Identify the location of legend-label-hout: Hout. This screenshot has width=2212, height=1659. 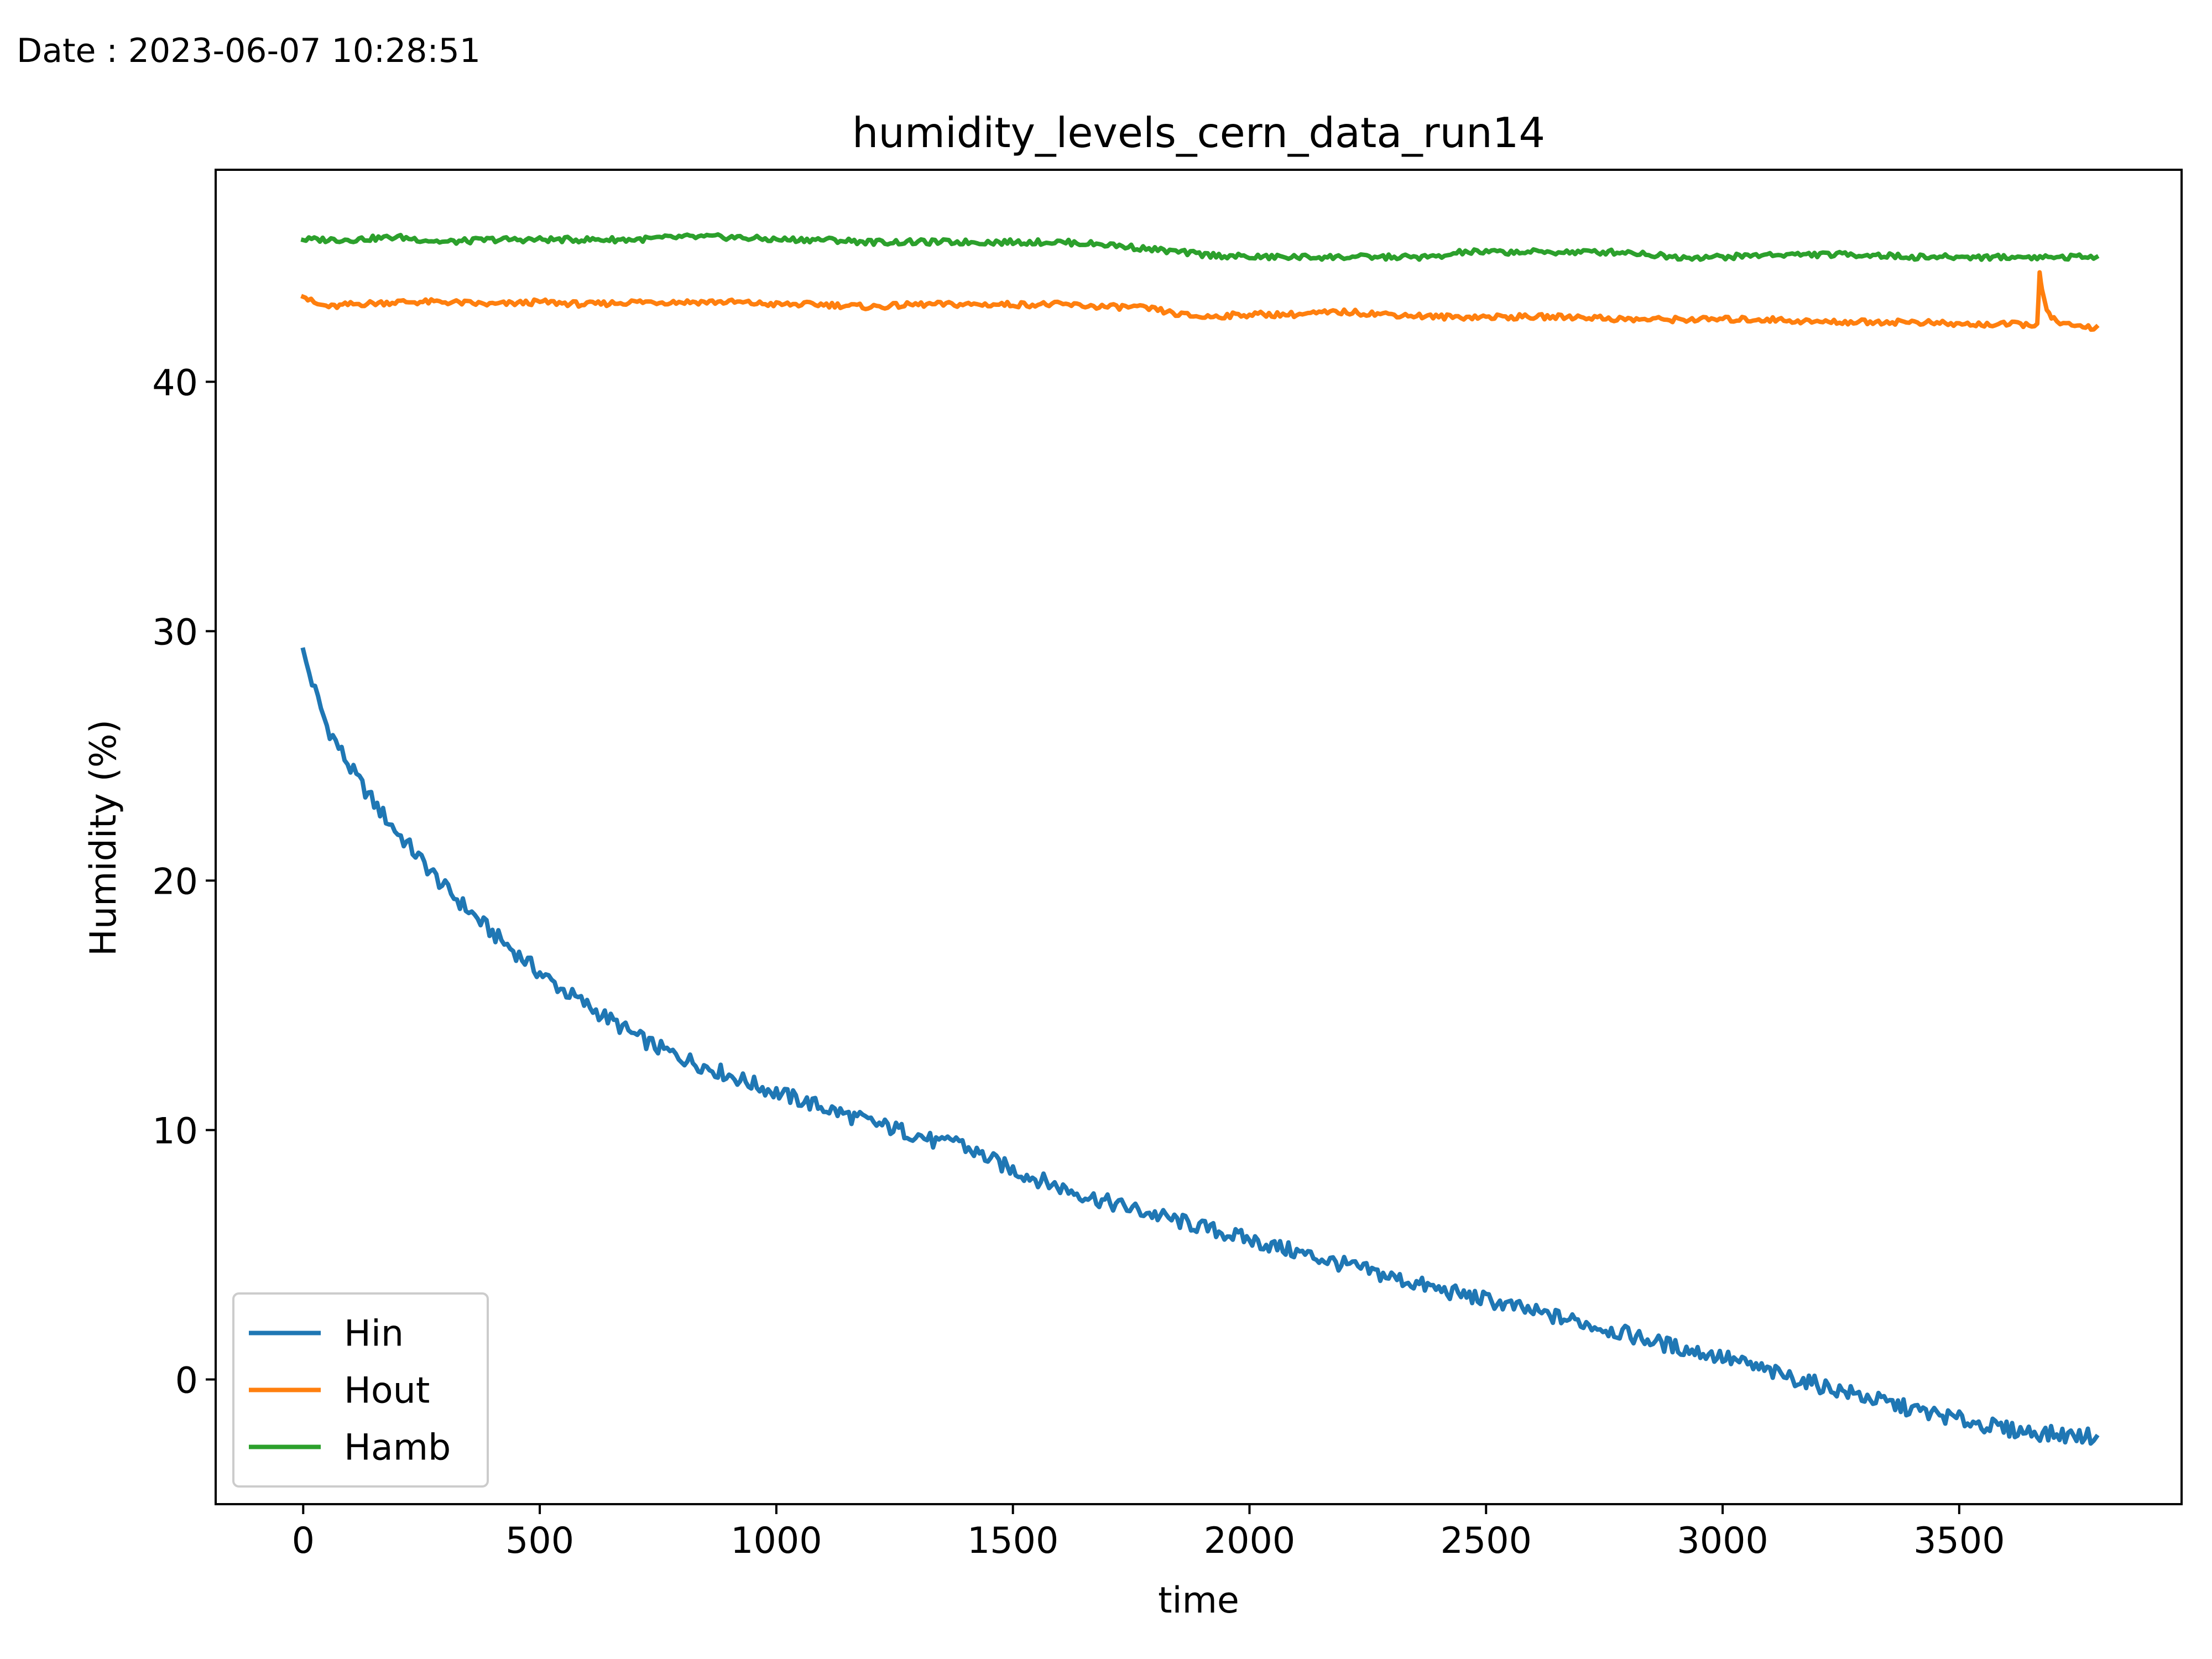
(387, 1391).